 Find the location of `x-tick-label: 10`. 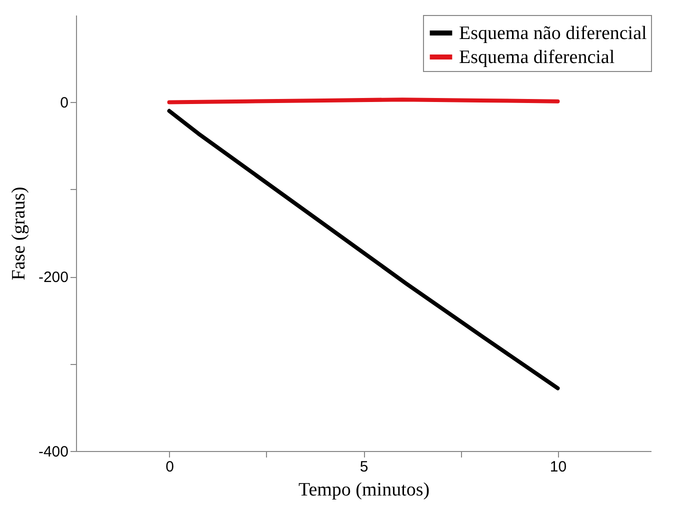

x-tick-label: 10 is located at coordinates (558, 467).